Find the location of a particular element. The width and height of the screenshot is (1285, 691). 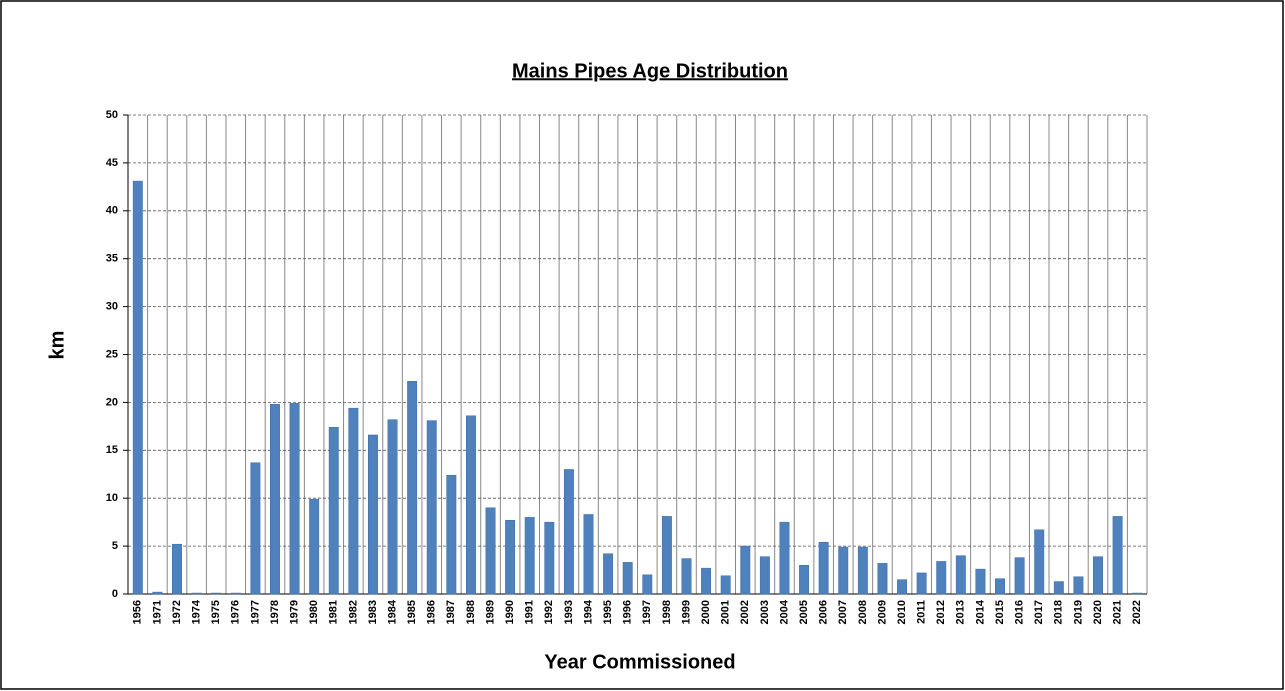

chart-title: Mains Pipes Age Distribution is located at coordinates (650, 71).